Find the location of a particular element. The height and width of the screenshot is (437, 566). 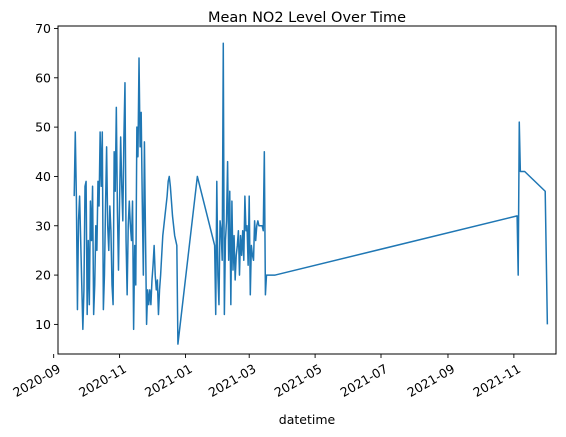

y-tick-label: 10 is located at coordinates (43, 324).